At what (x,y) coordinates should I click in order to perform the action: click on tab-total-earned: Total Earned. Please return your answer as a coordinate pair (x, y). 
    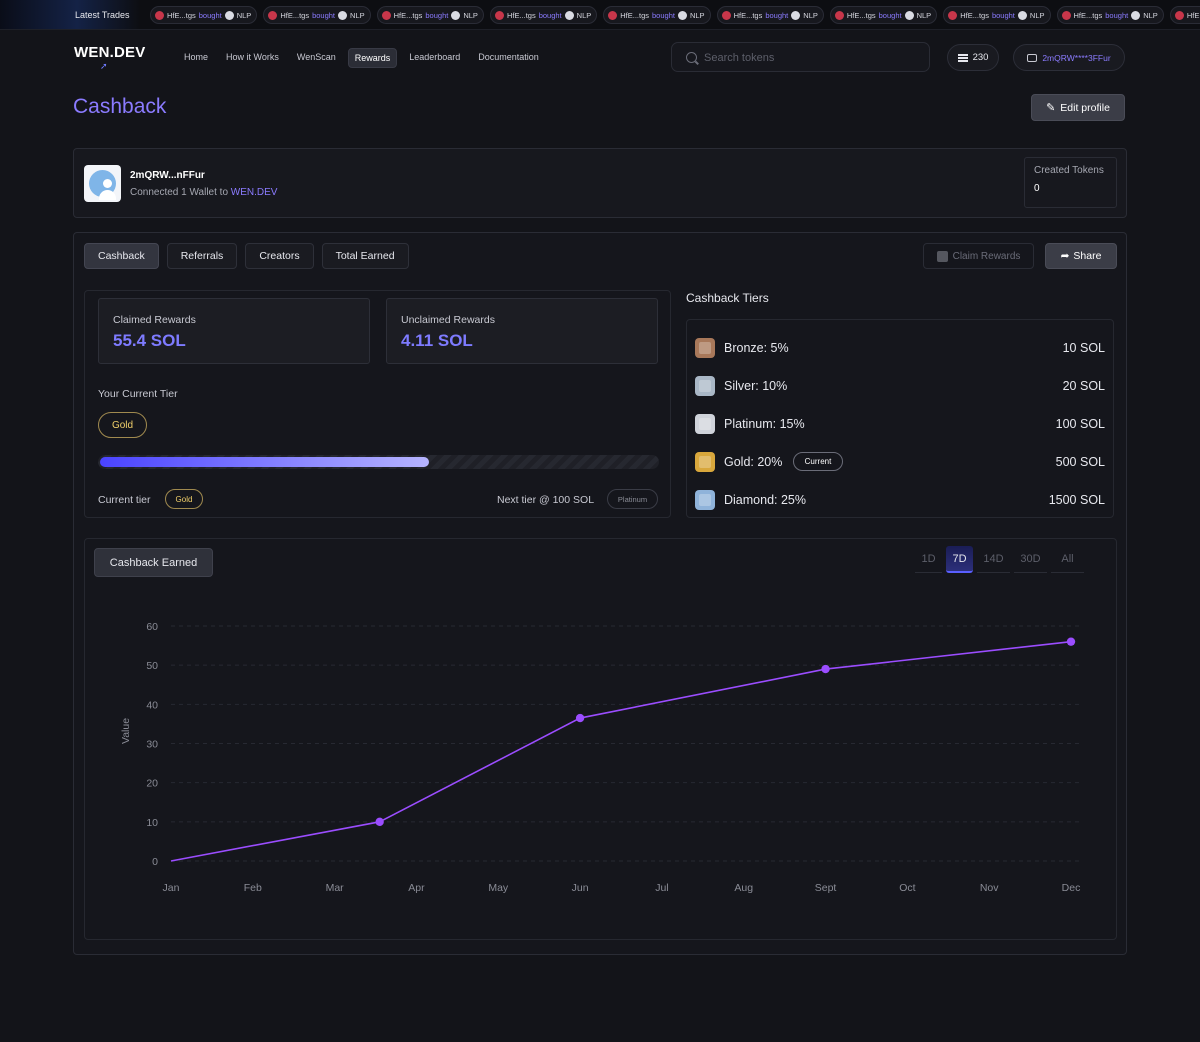
    Looking at the image, I should click on (365, 256).